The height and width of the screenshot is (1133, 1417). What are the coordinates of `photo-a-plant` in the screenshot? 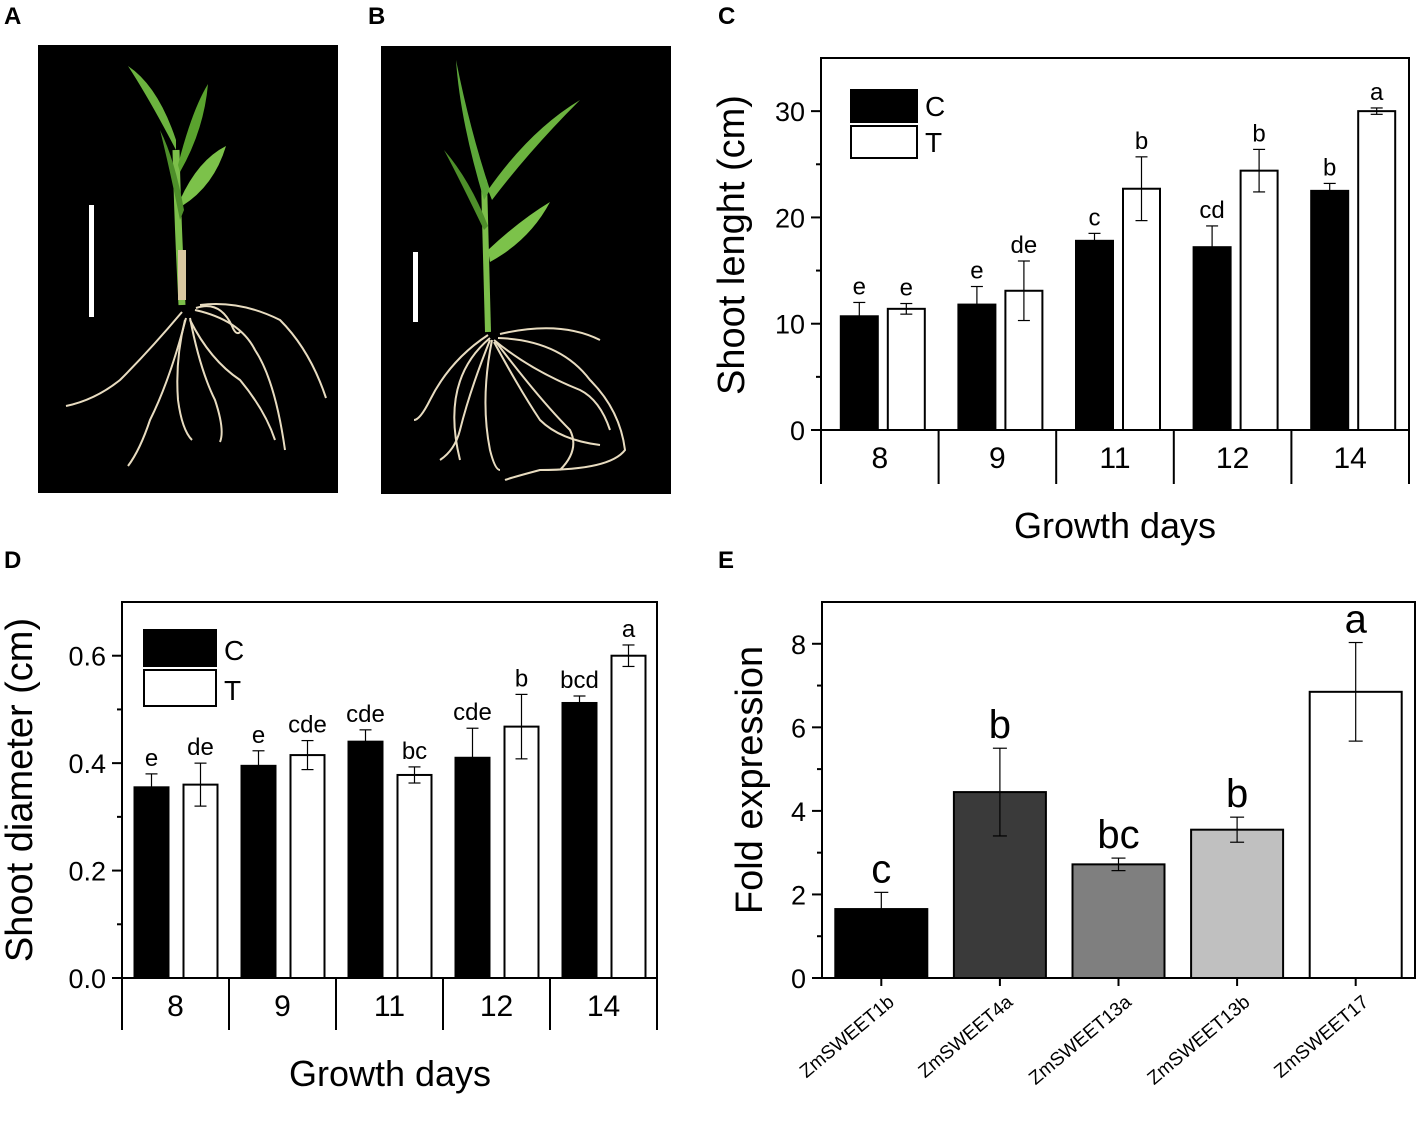 It's located at (196, 266).